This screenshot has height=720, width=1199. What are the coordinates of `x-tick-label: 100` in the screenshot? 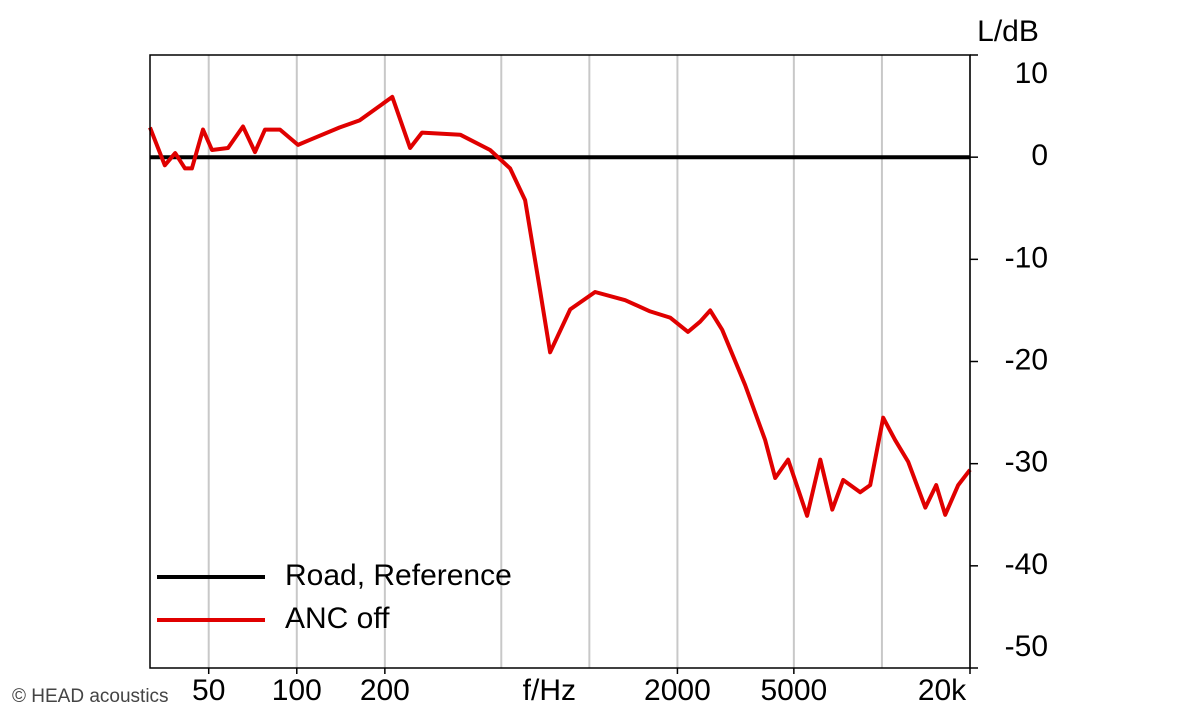 It's located at (297, 690).